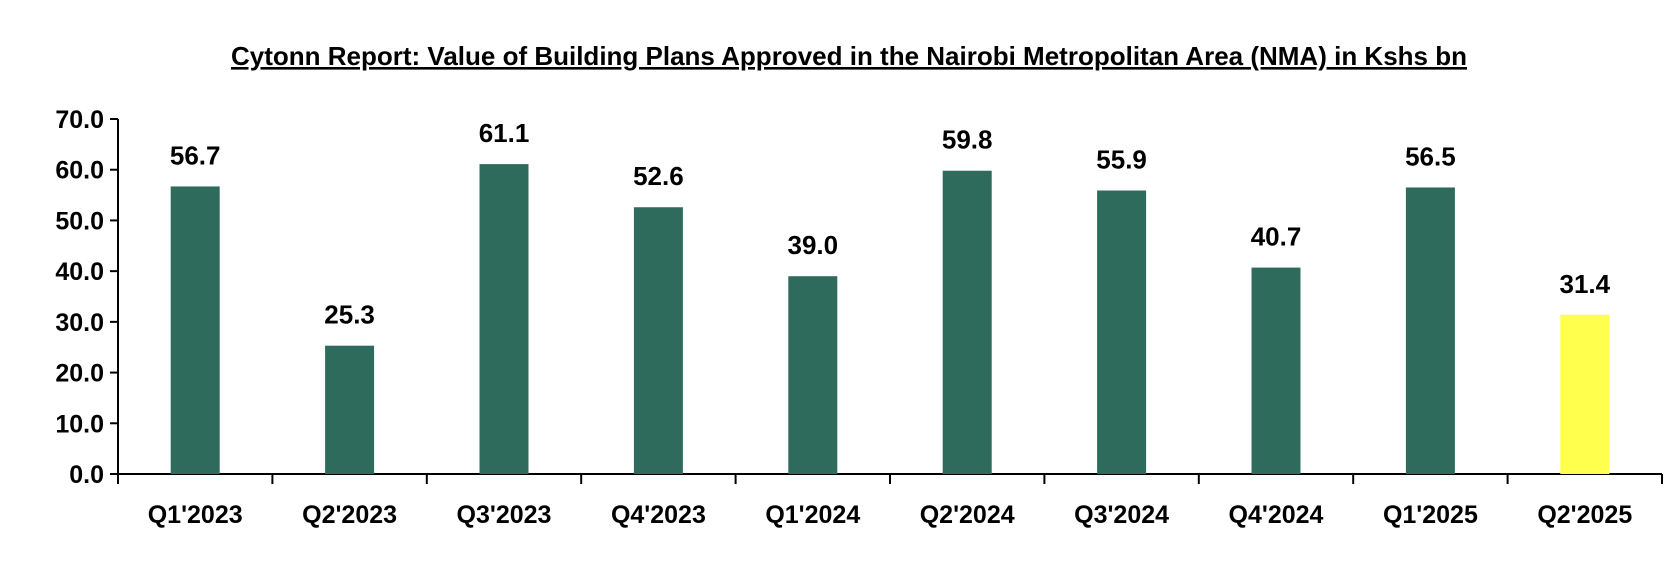 The width and height of the screenshot is (1680, 579). What do you see at coordinates (79, 323) in the screenshot?
I see `y-tick-label: 30.0` at bounding box center [79, 323].